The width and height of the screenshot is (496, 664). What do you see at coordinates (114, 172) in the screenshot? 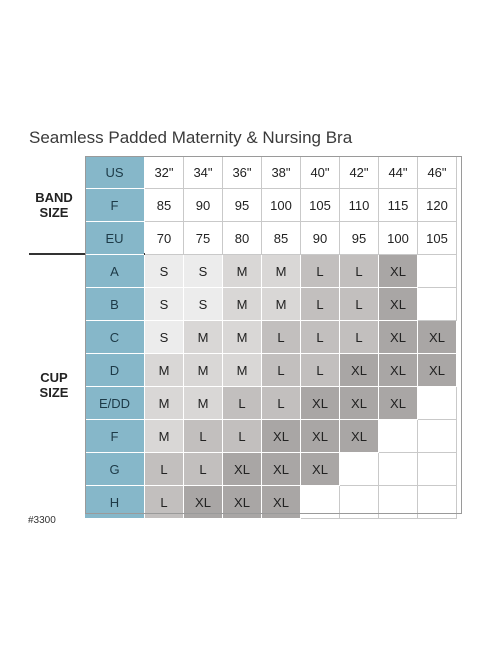
I see `band-row-label: US` at bounding box center [114, 172].